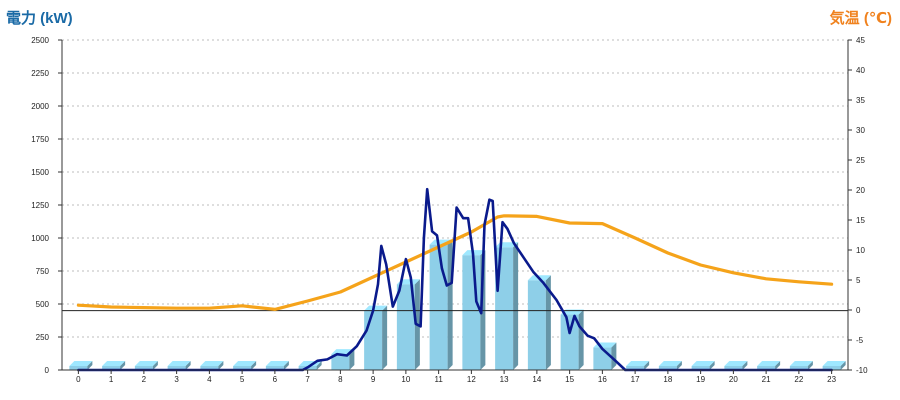 This screenshot has width=900, height=400. Describe the element at coordinates (862, 370) in the screenshot. I see `right-tick-label: -10` at that location.